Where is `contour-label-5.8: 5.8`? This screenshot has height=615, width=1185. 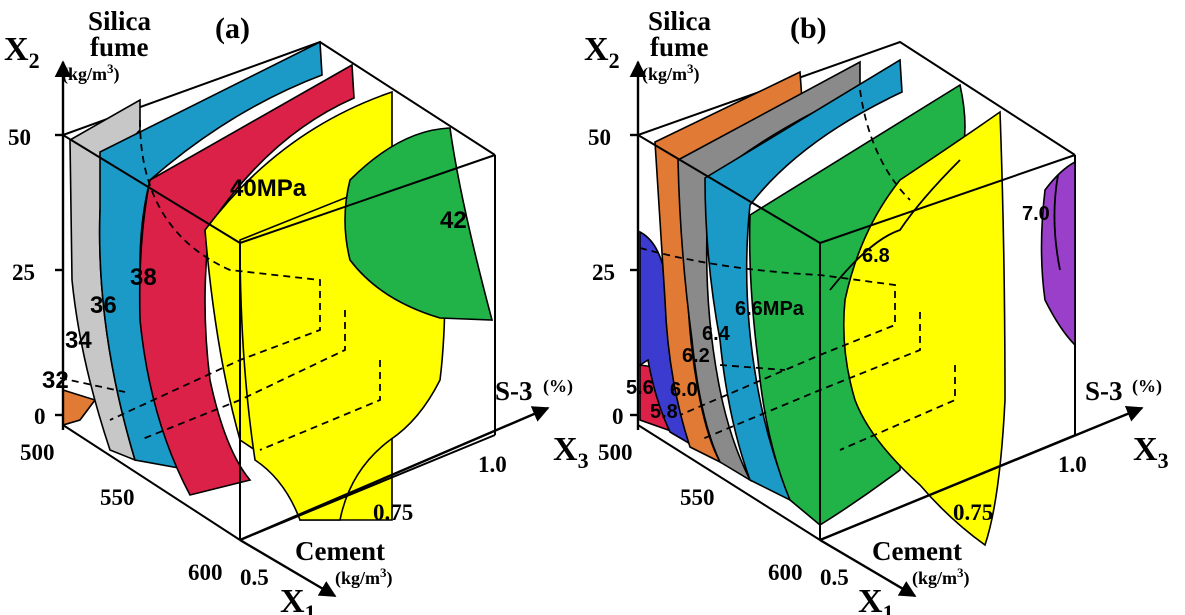 contour-label-5.8: 5.8 is located at coordinates (664, 412).